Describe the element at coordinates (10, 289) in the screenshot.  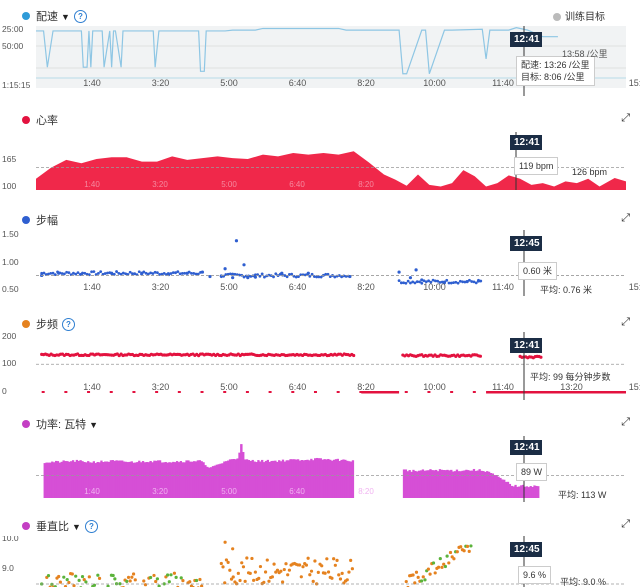
I see `y-tick-label: 0.50` at that location.